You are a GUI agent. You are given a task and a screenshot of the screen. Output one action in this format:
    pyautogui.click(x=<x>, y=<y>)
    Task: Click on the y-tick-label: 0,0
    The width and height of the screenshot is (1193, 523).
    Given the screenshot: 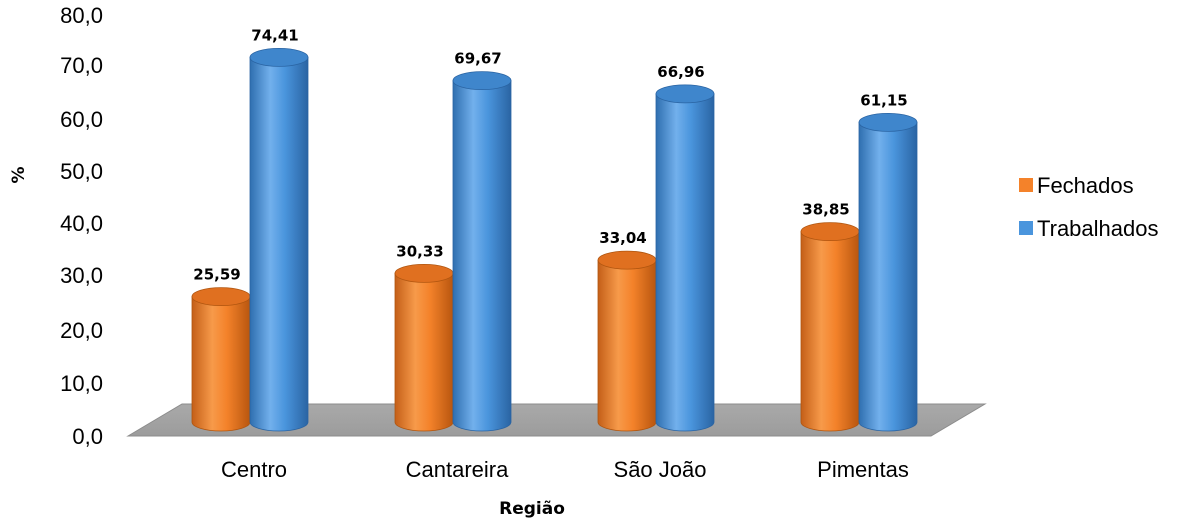 What is the action you would take?
    pyautogui.click(x=87, y=436)
    